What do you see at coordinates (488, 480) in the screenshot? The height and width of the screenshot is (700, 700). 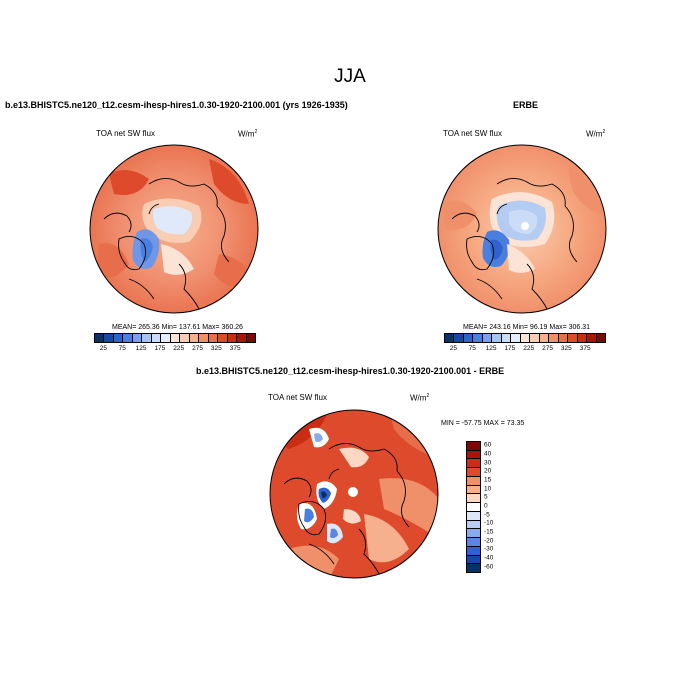 I see `colorbar-label: 15` at bounding box center [488, 480].